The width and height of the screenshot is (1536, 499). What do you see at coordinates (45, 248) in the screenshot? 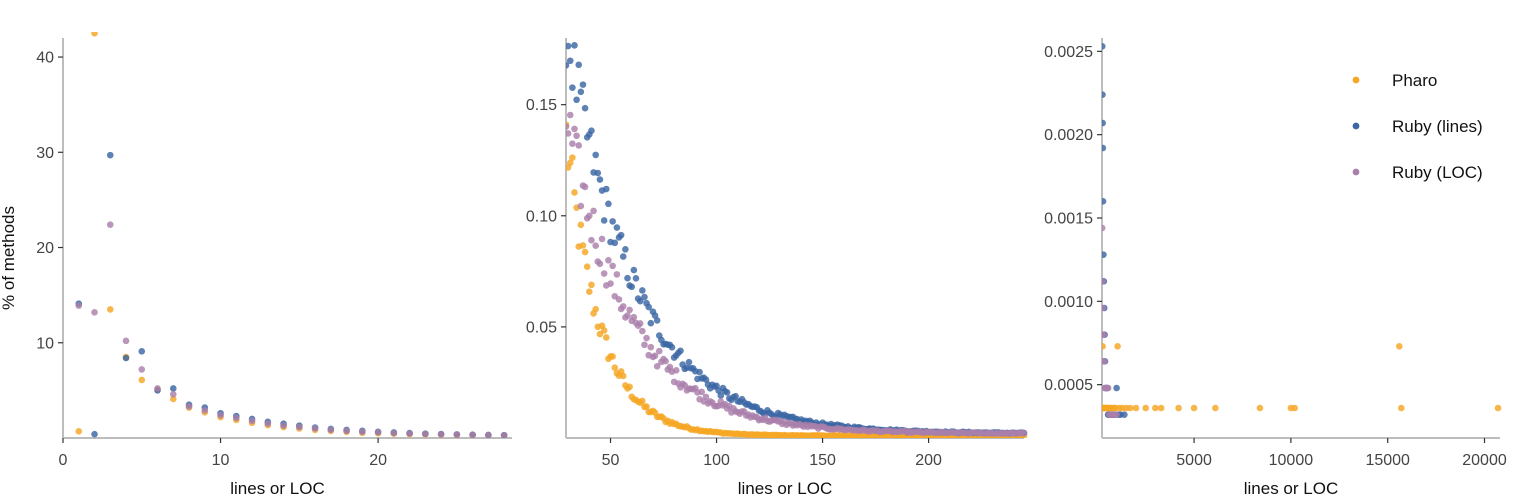
I see `y-tick-label: 20` at bounding box center [45, 248].